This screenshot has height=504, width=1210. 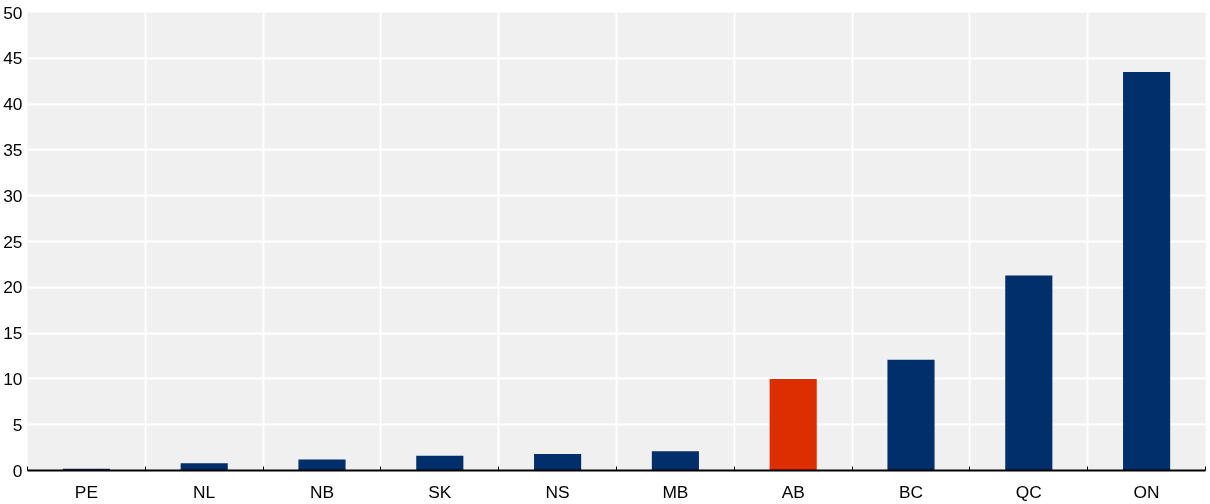 I want to click on y-tick-label: 0, so click(x=17, y=470).